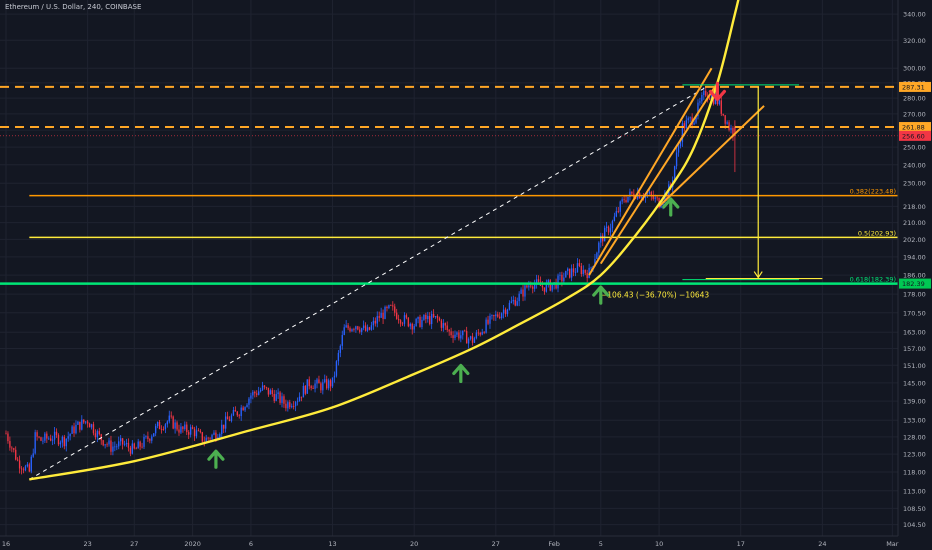 The height and width of the screenshot is (550, 932). What do you see at coordinates (914, 114) in the screenshot?
I see `price-tick-label: 270.00` at bounding box center [914, 114].